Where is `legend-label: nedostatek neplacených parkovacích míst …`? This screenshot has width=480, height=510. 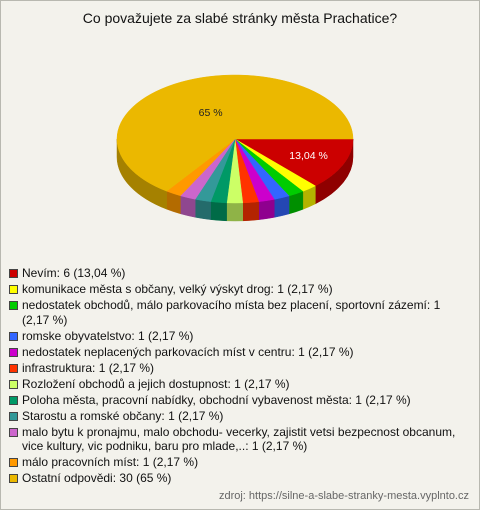
legend-label: nedostatek neplacených parkovacích míst … is located at coordinates (188, 351).